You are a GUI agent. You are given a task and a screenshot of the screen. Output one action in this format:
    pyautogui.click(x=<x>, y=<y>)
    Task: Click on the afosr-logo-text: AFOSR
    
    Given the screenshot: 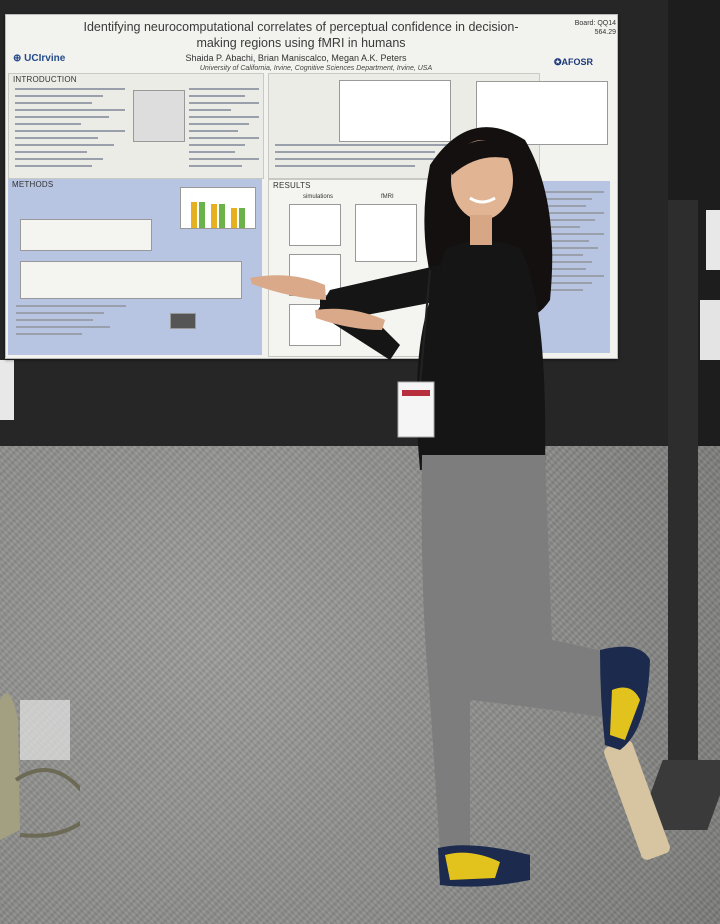 What is the action you would take?
    pyautogui.click(x=577, y=62)
    